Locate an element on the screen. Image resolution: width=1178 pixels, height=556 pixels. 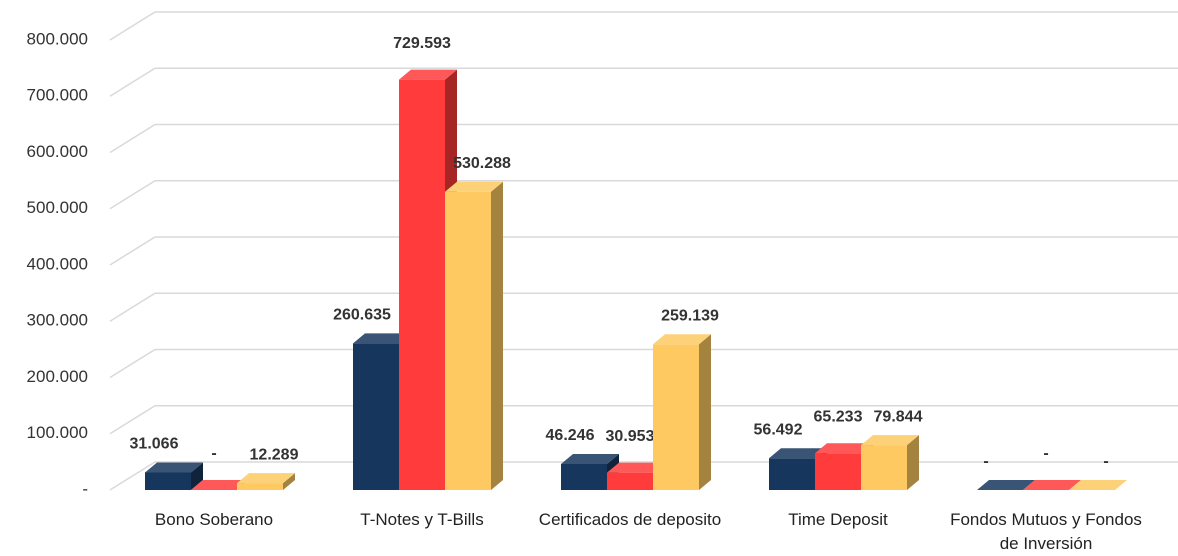
data-label: 65.233 is located at coordinates (838, 417).